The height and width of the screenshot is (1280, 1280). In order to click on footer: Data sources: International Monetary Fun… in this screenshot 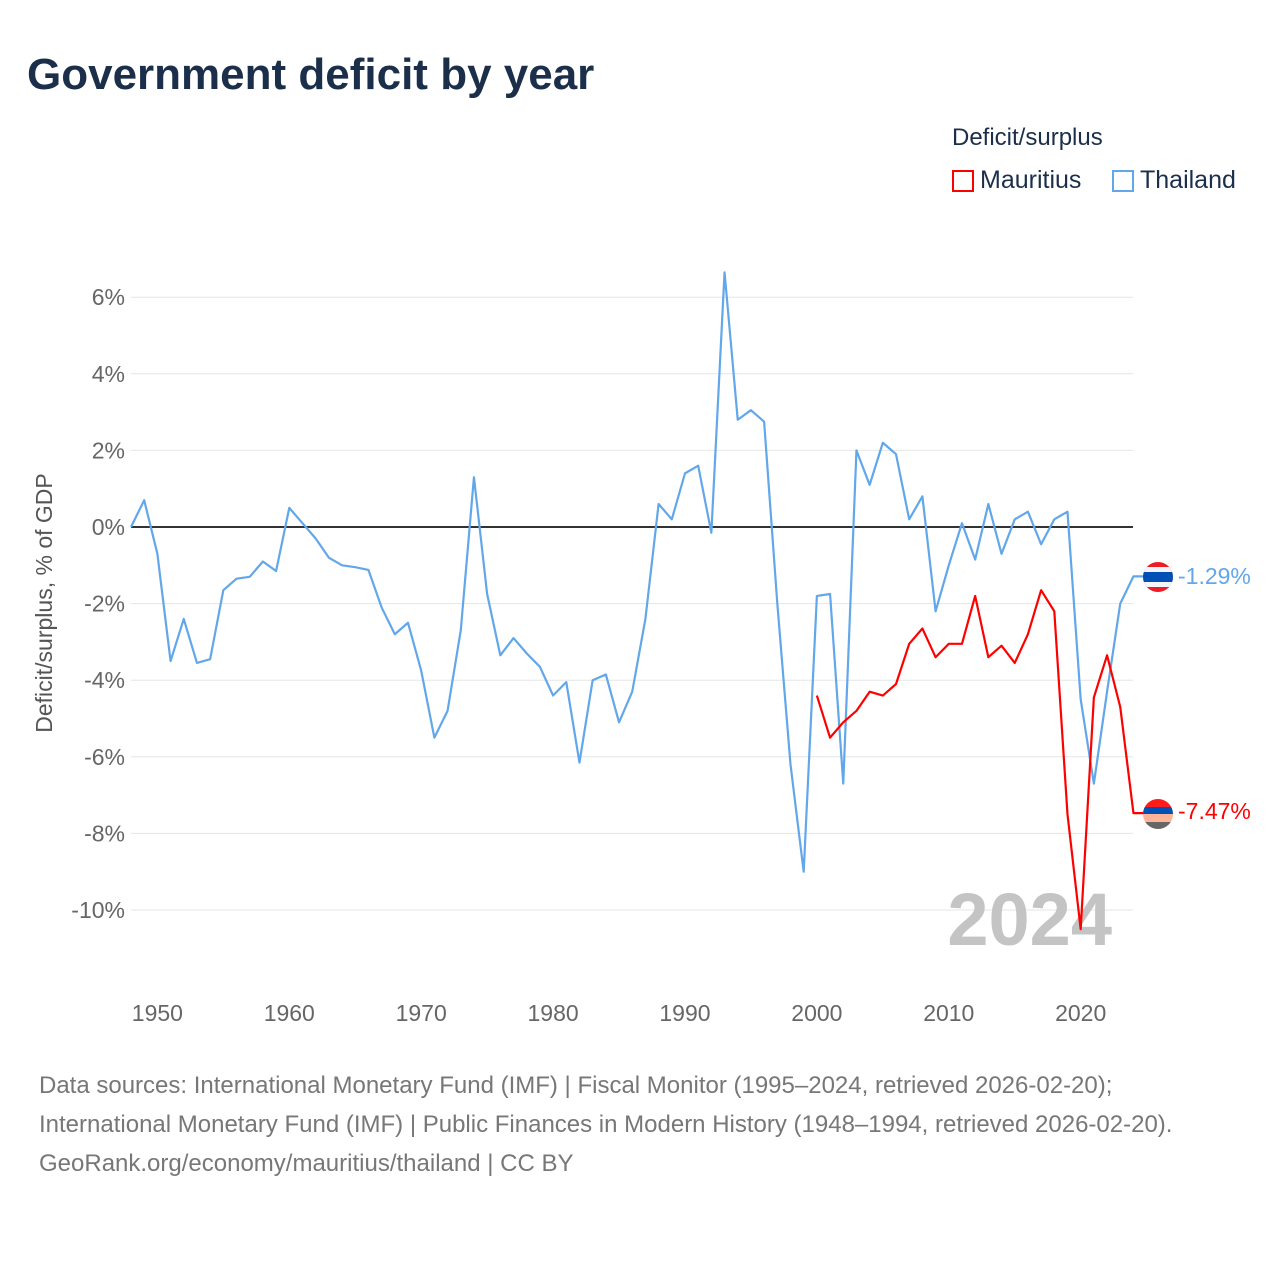, I will do `click(639, 1124)`.